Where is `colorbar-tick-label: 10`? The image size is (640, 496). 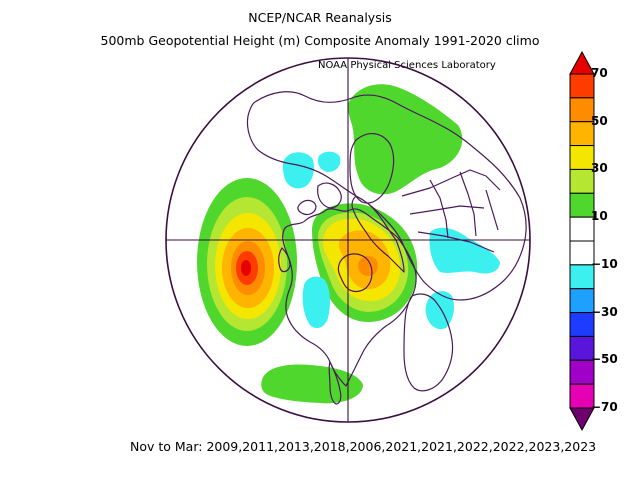
colorbar-tick-label: 10 is located at coordinates (599, 216).